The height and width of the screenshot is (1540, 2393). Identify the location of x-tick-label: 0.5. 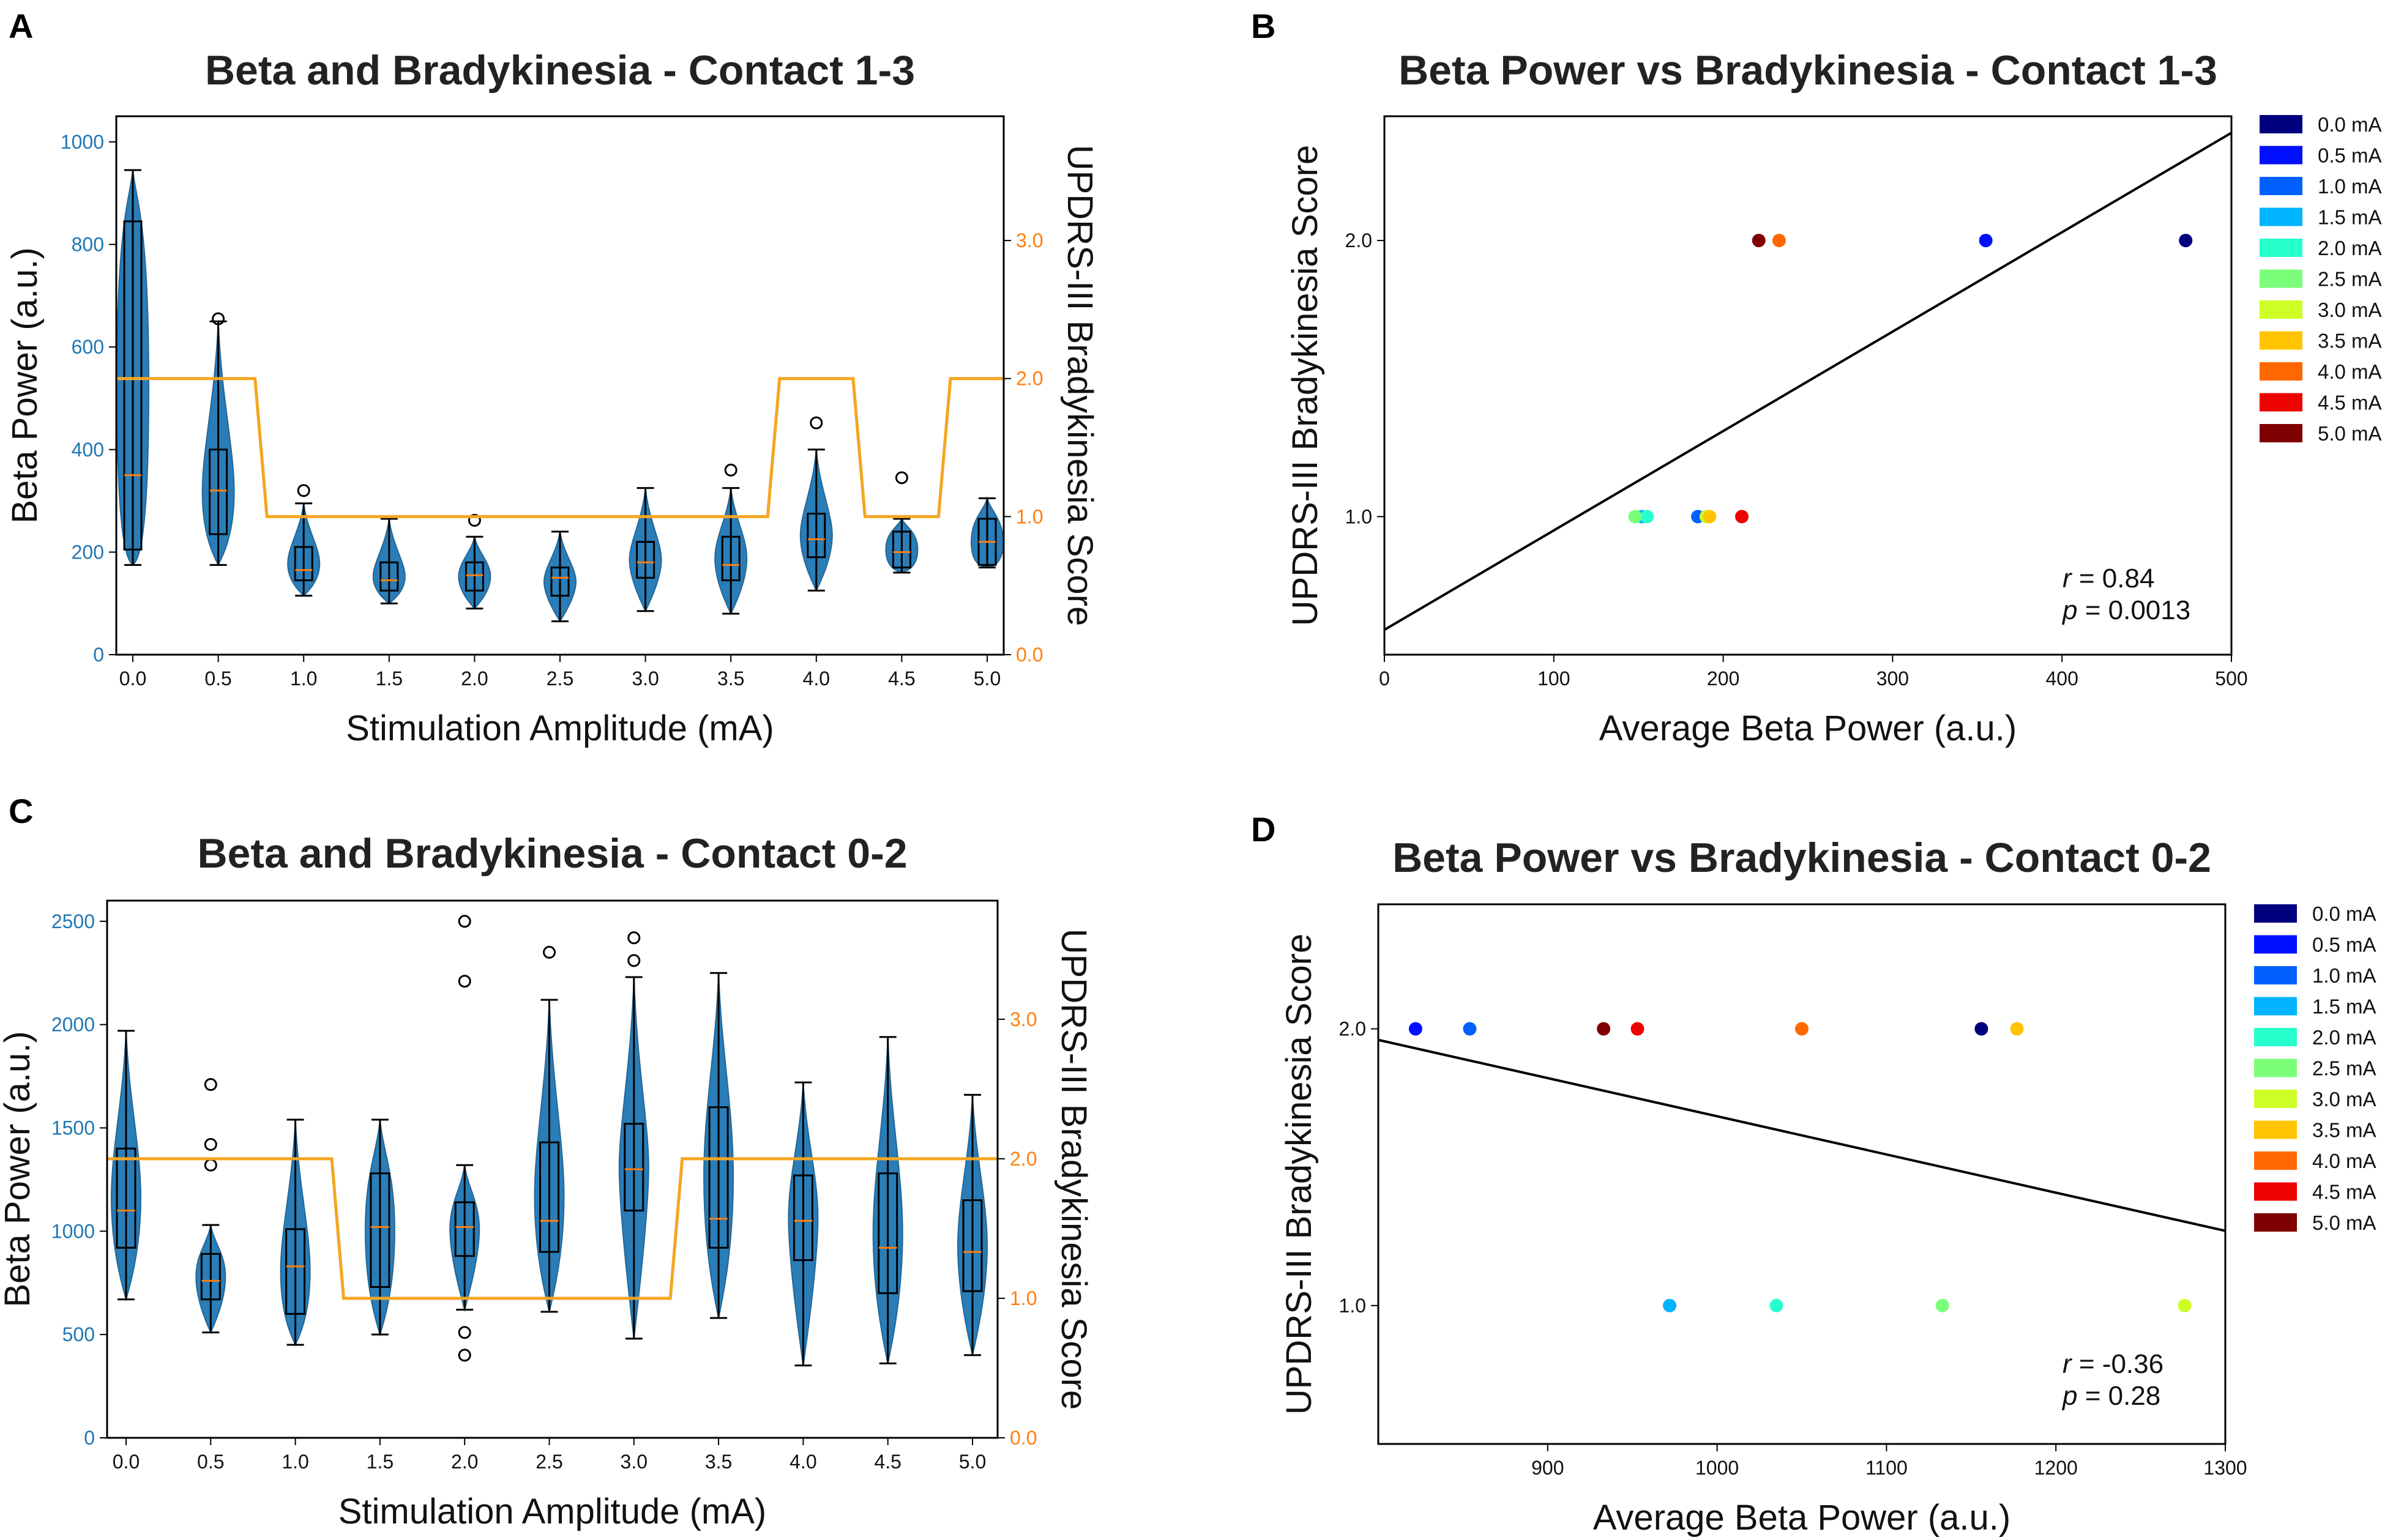
(217, 679).